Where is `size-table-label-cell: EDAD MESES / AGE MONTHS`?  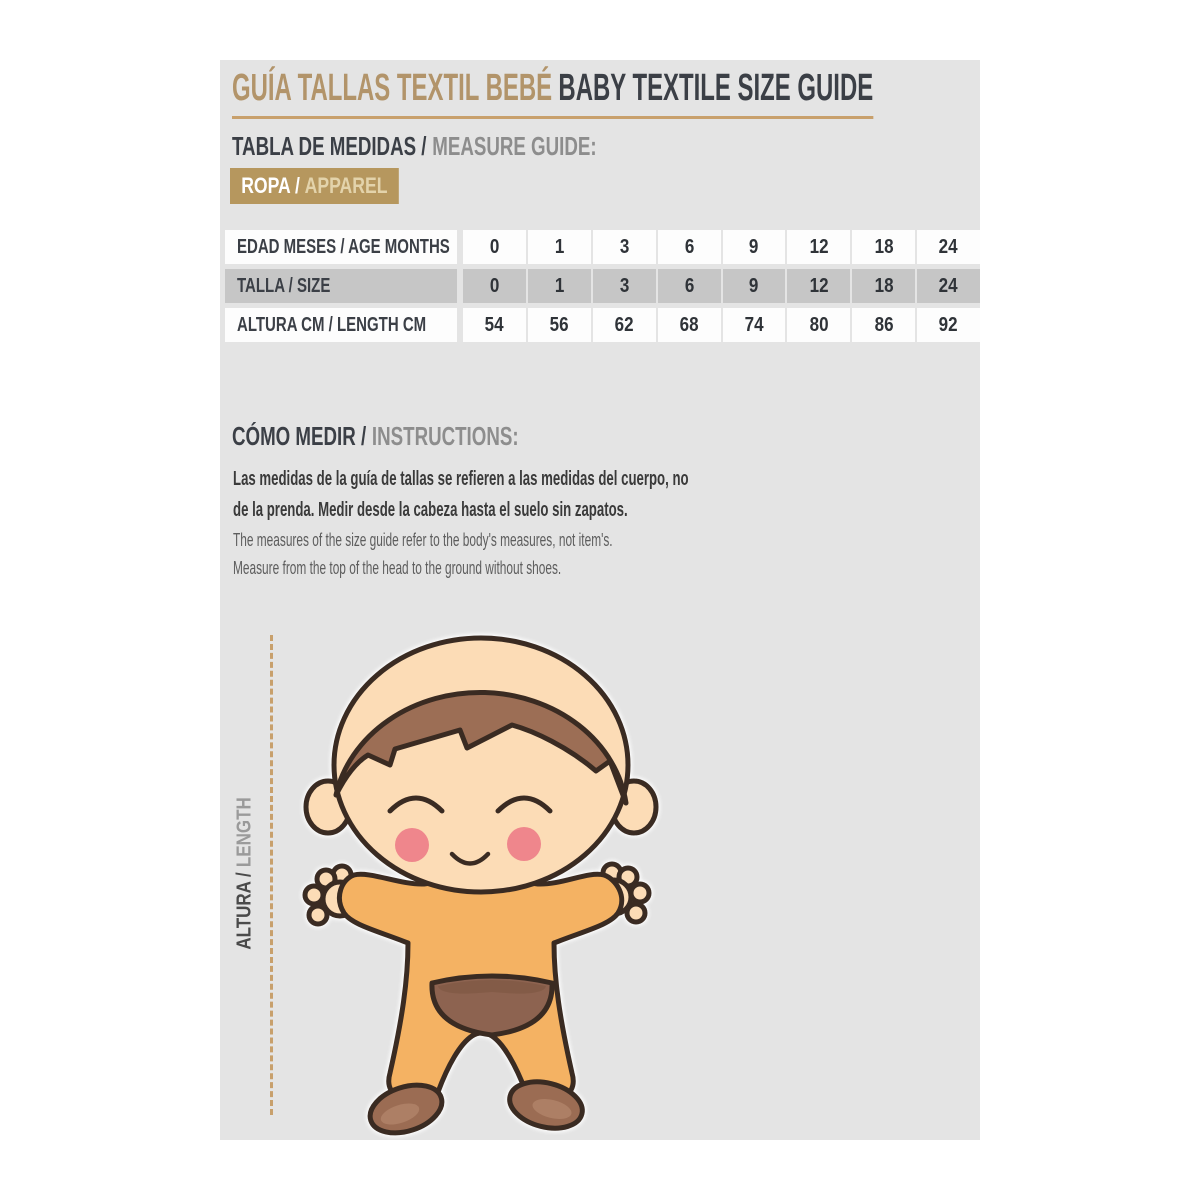
size-table-label-cell: EDAD MESES / AGE MONTHS is located at coordinates (341, 247).